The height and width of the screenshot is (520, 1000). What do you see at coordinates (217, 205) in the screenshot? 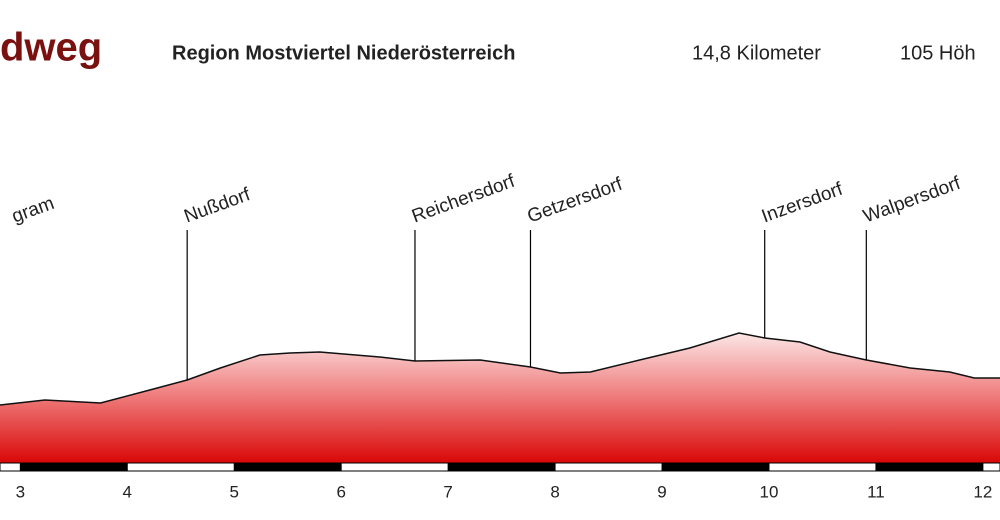
I see `place-label: Nußdorf` at bounding box center [217, 205].